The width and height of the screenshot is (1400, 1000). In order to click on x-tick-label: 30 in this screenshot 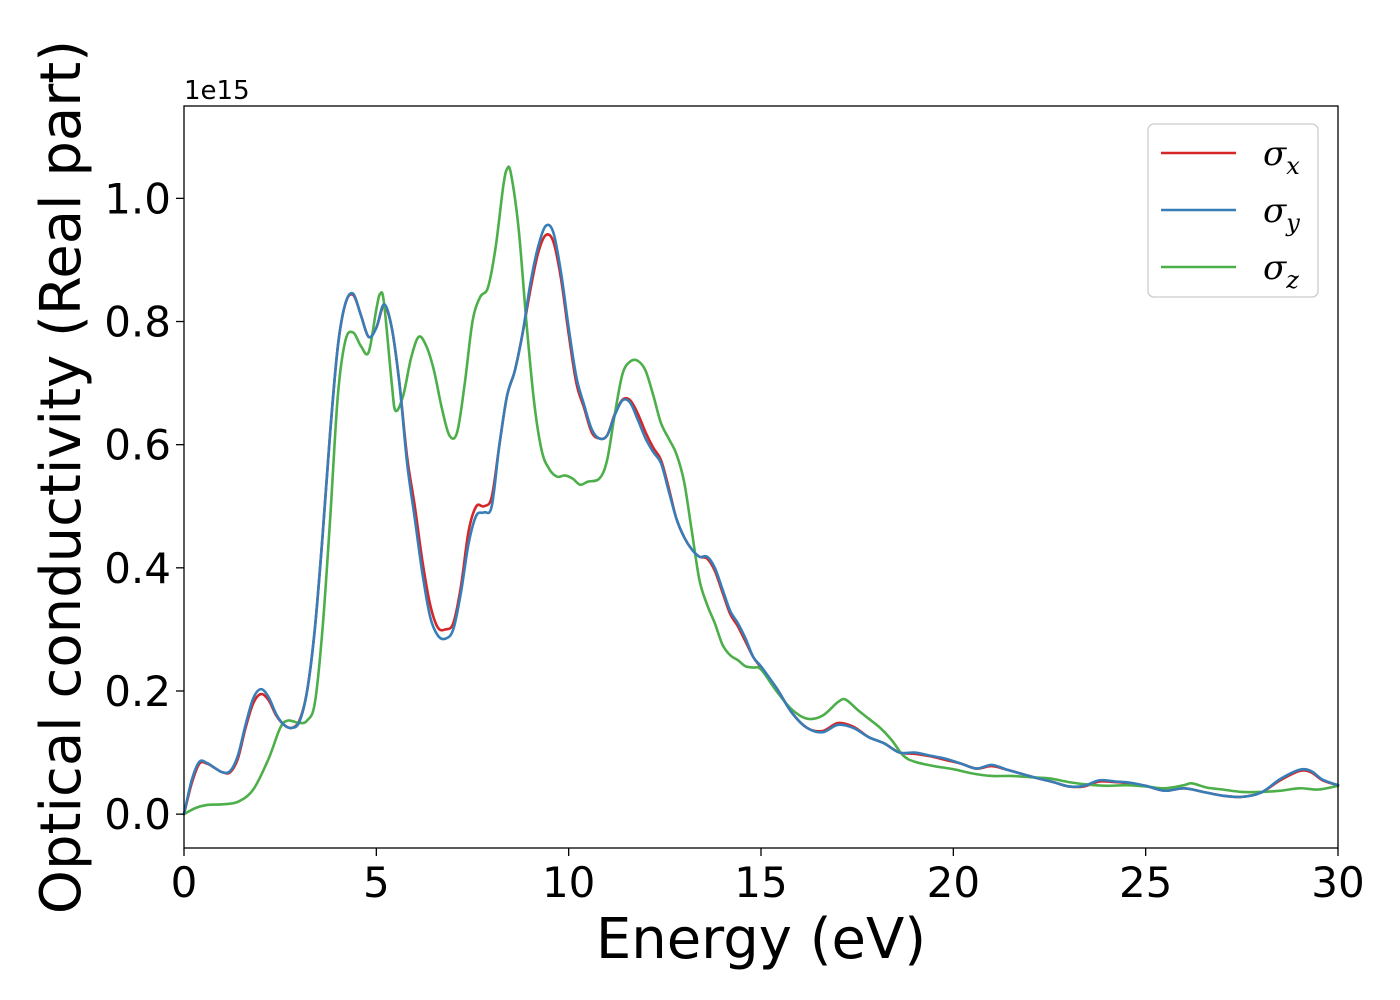, I will do `click(1337, 882)`.